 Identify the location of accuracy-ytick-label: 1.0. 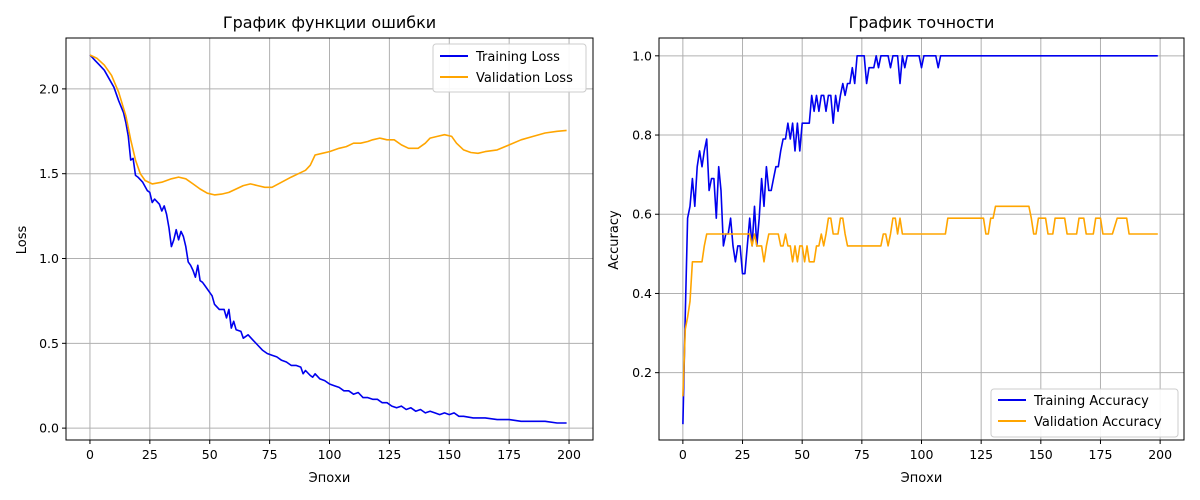
(642, 55).